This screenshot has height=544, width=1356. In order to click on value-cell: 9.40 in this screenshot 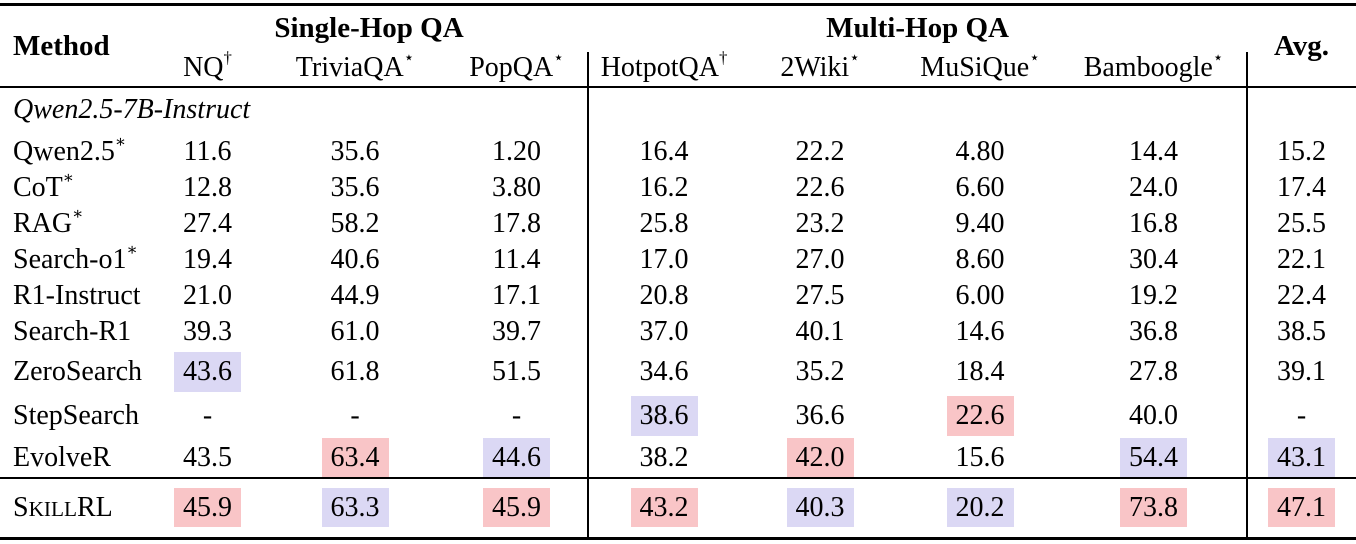, I will do `click(980, 224)`.